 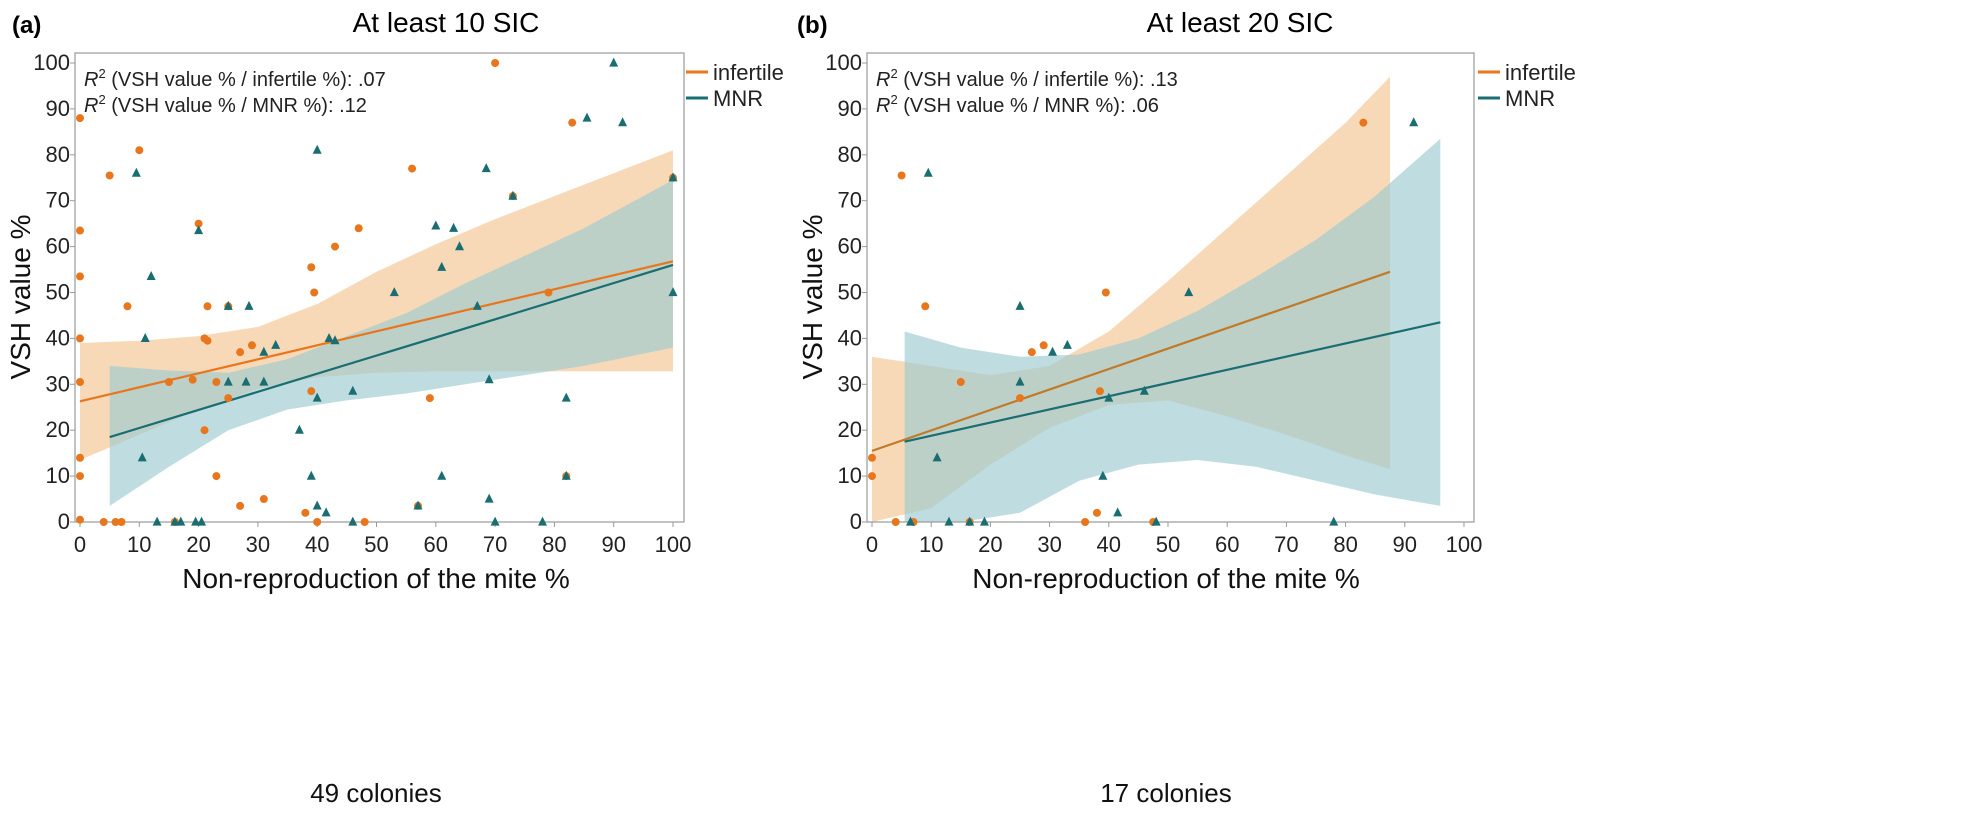 I want to click on fit-line-mnr, so click(x=1172, y=382).